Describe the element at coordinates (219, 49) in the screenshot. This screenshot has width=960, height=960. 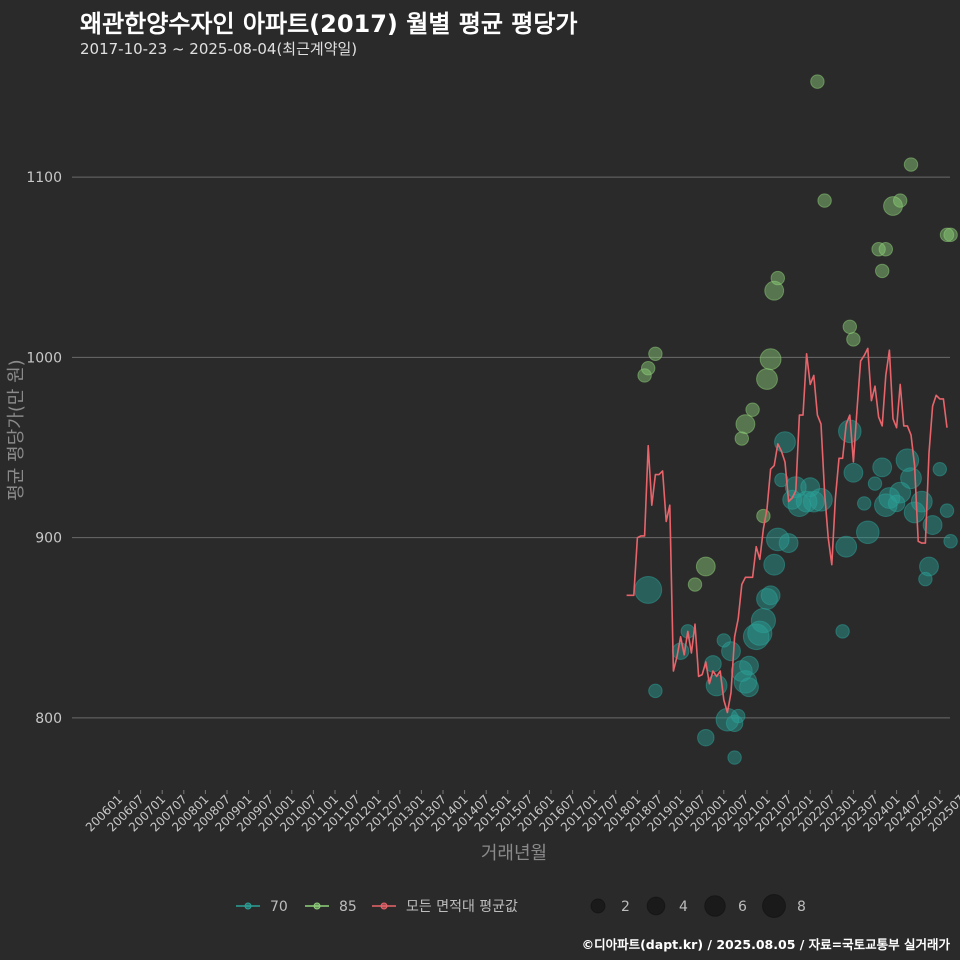
I see `chart-subtitle: 2017-10-23 ~ 2025-08-04(최근계약일)` at that location.